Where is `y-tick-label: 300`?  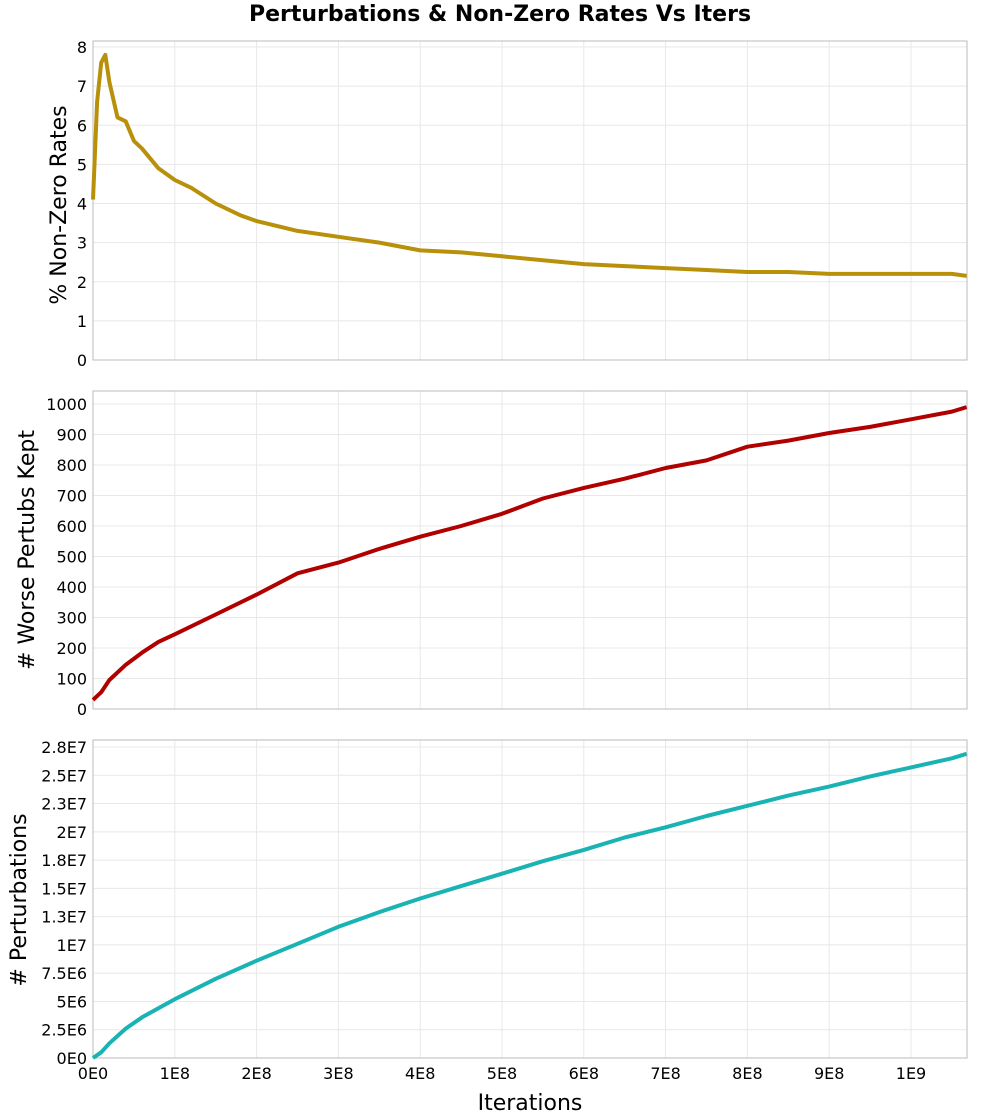
y-tick-label: 300 is located at coordinates (71, 618).